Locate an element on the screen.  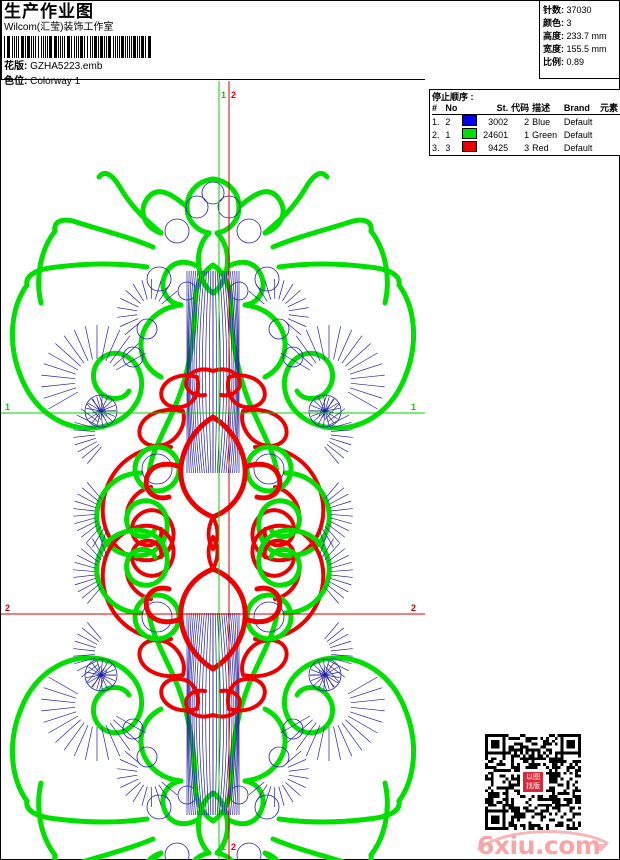
qr-code-block: 以图找版 is located at coordinates (533, 782).